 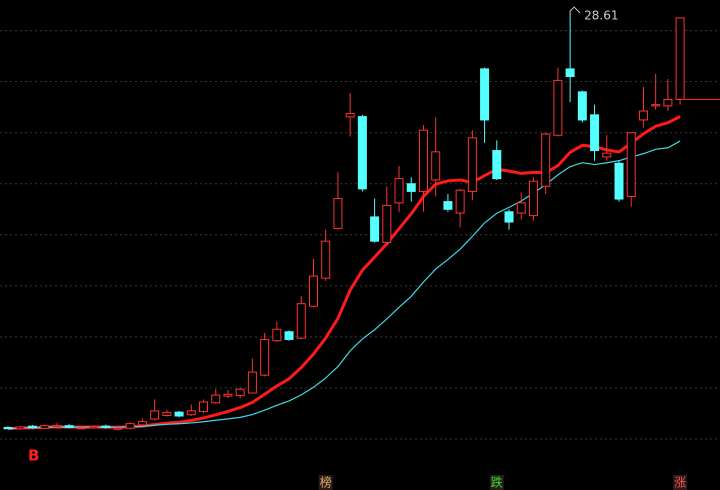 I want to click on marker-label: 跌, so click(x=497, y=482).